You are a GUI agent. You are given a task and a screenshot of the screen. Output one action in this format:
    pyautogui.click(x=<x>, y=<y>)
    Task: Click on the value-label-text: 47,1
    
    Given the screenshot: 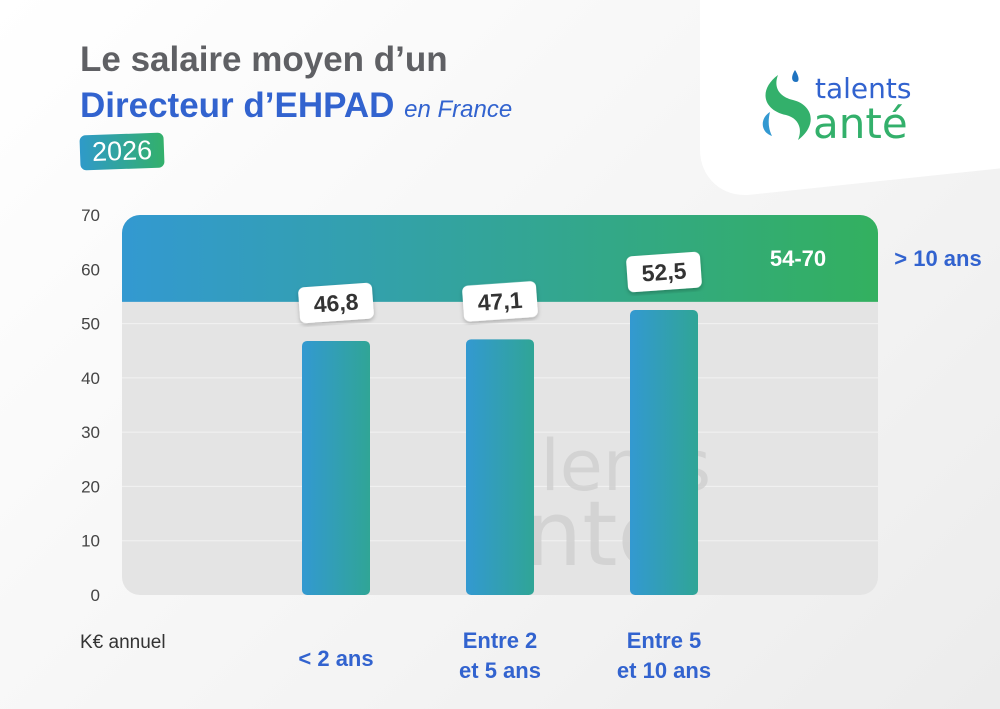 What is the action you would take?
    pyautogui.click(x=500, y=301)
    